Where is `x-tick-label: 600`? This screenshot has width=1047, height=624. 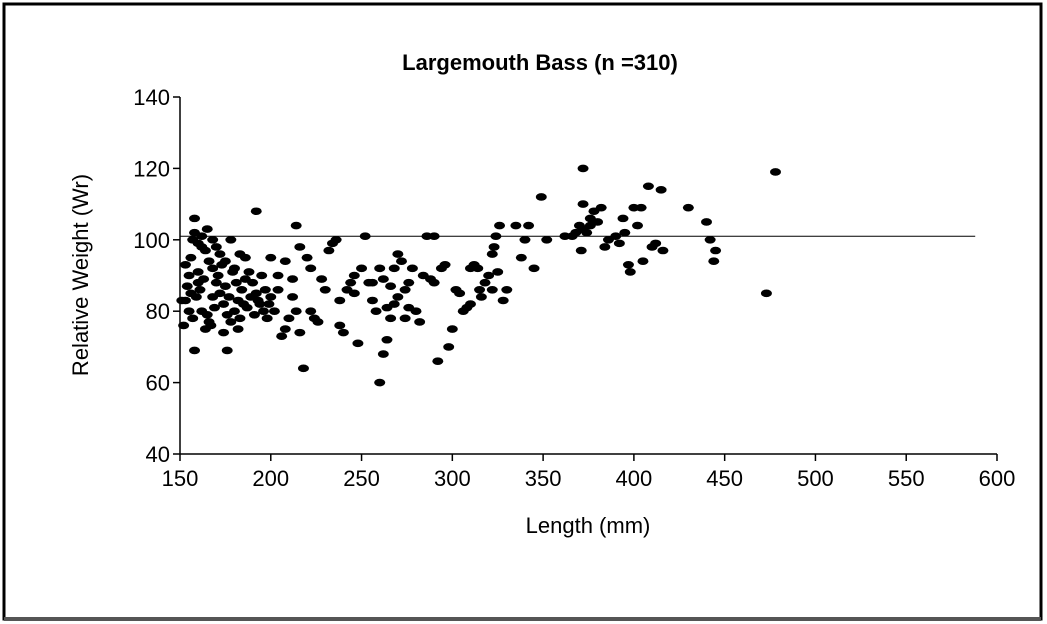
x-tick-label: 600 is located at coordinates (997, 478).